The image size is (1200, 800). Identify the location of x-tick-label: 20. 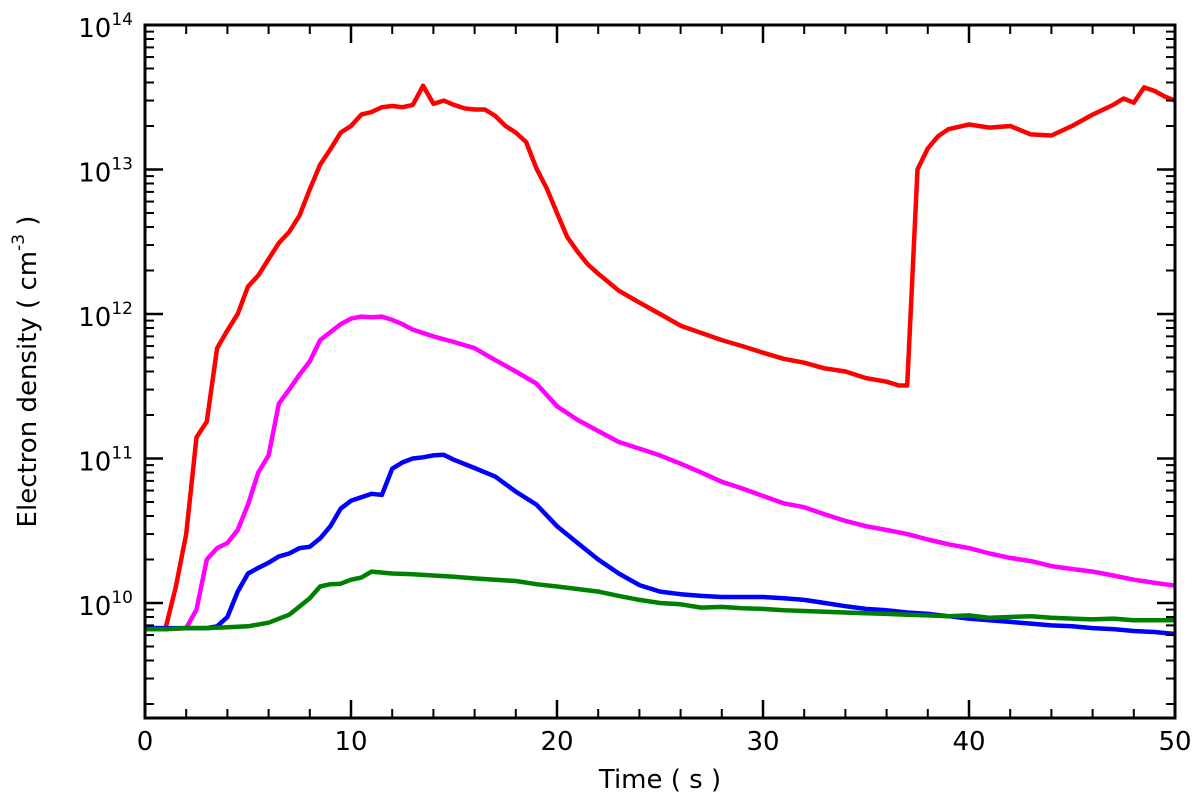
(556, 742).